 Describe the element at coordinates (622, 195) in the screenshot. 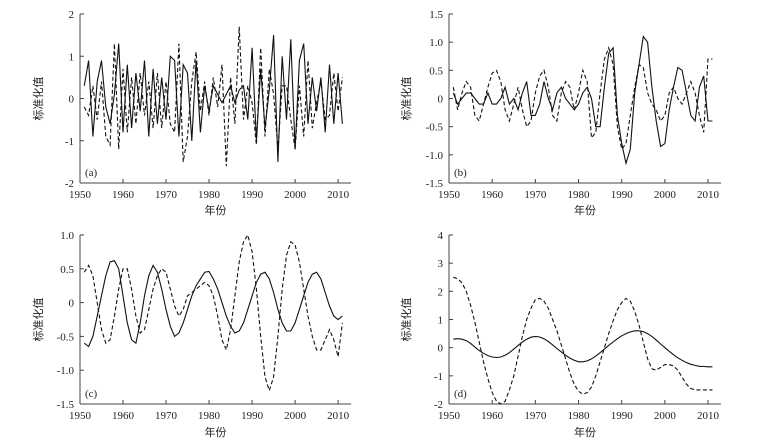

I see `panel-b-x-tick-label: 1990` at that location.